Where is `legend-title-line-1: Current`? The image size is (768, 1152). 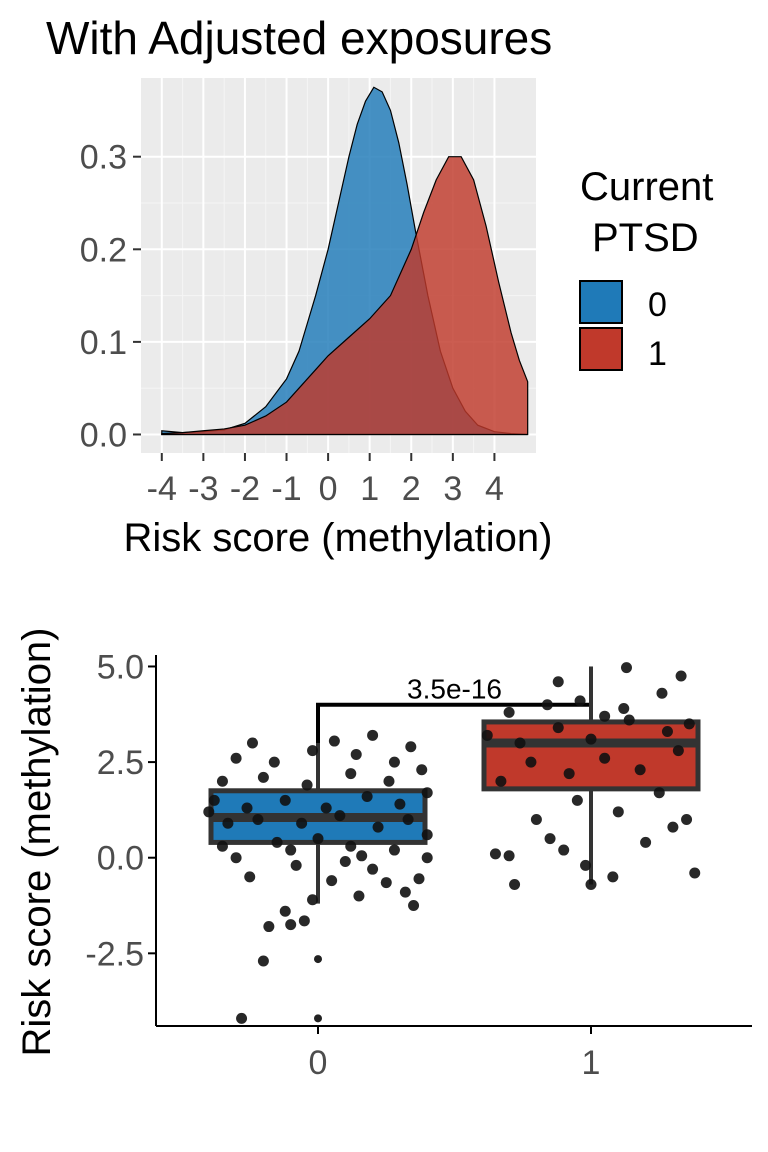 legend-title-line-1: Current is located at coordinates (646, 187).